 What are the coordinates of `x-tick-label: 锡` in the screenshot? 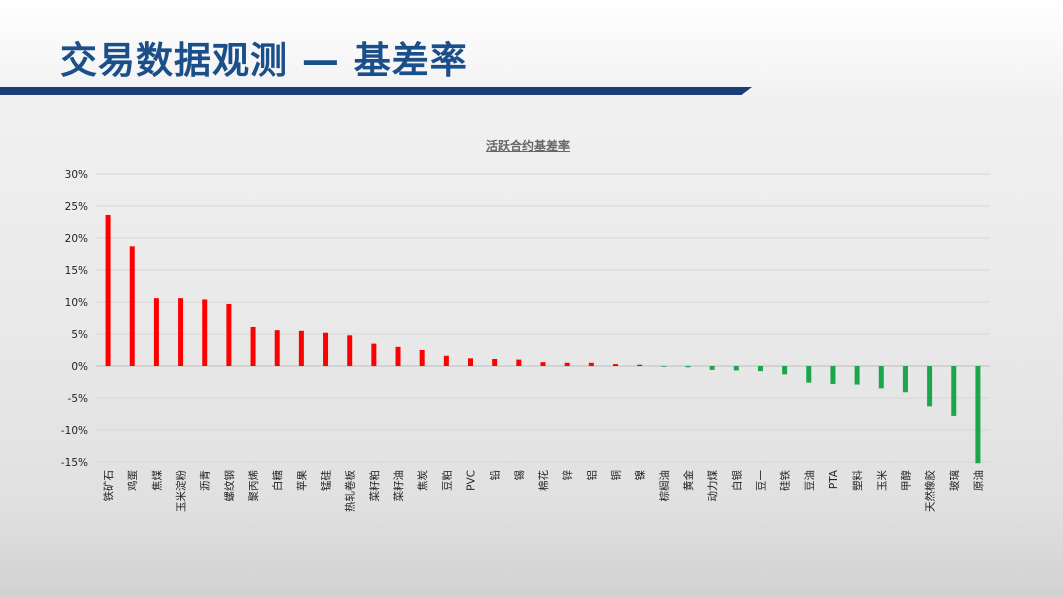 It's located at (519, 475).